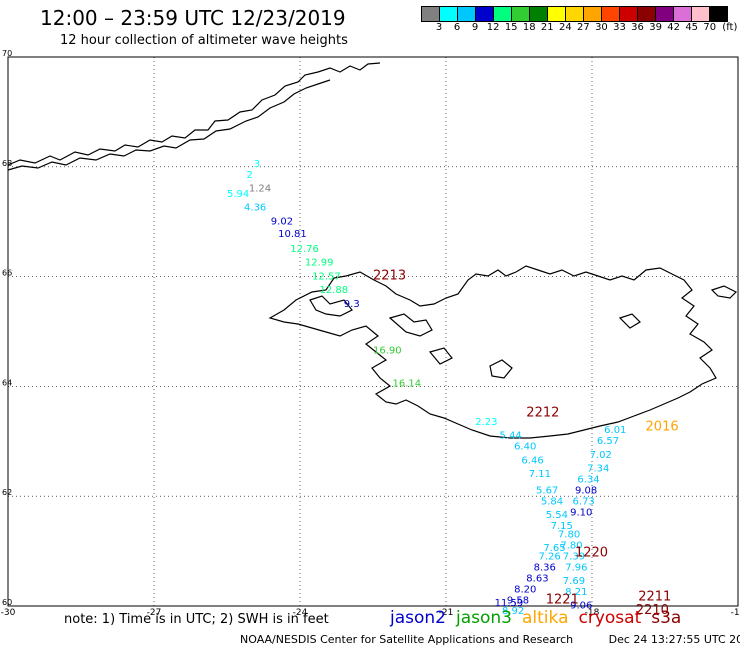 The height and width of the screenshot is (650, 740). I want to click on colorbar-label: 6, so click(457, 27).